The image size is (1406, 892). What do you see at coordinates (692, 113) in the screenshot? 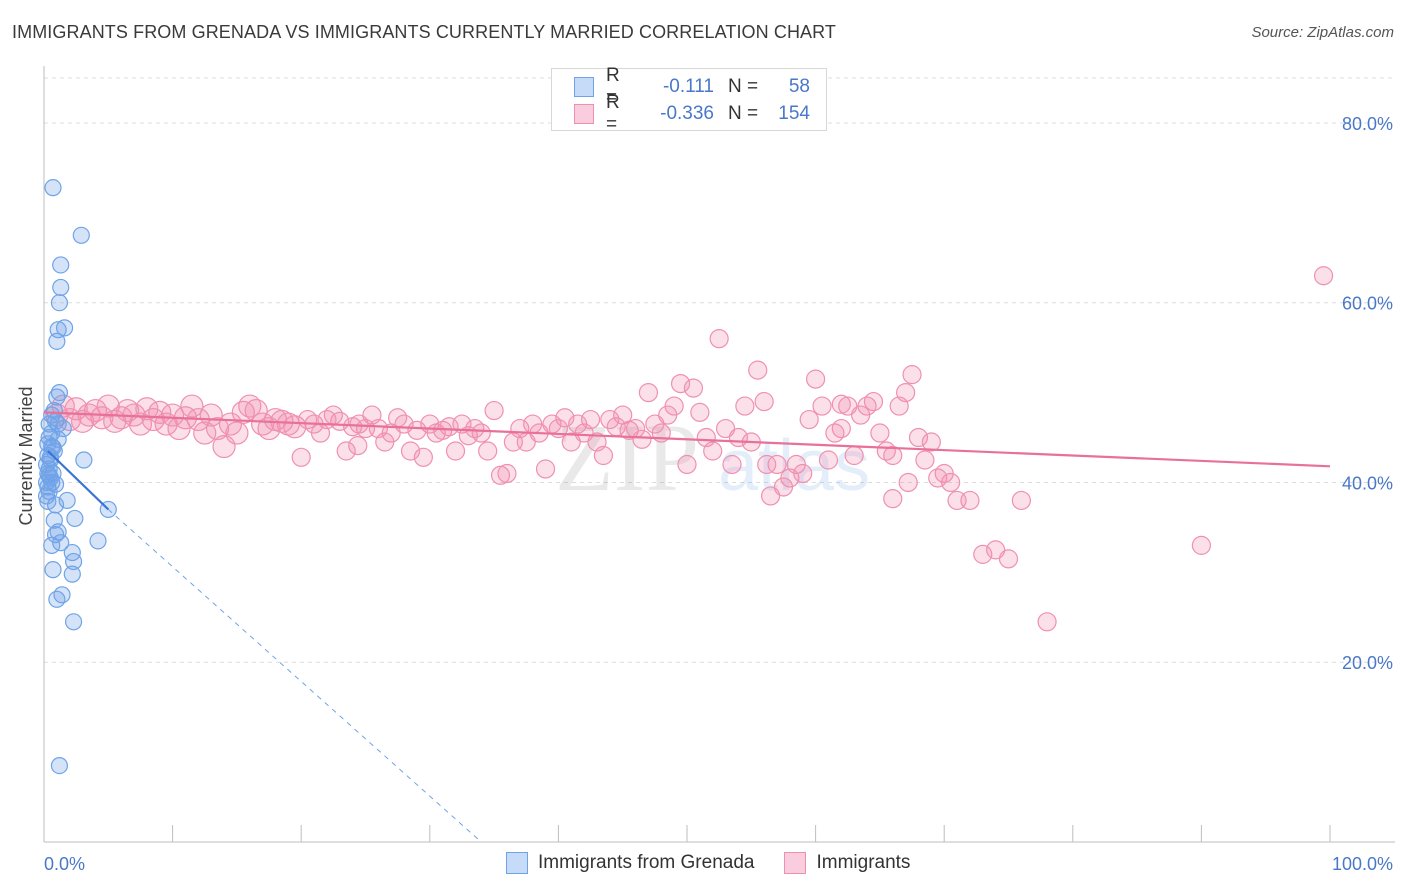
I see `legend-row-immigrants: R = -0.336 N = 154` at bounding box center [692, 113].